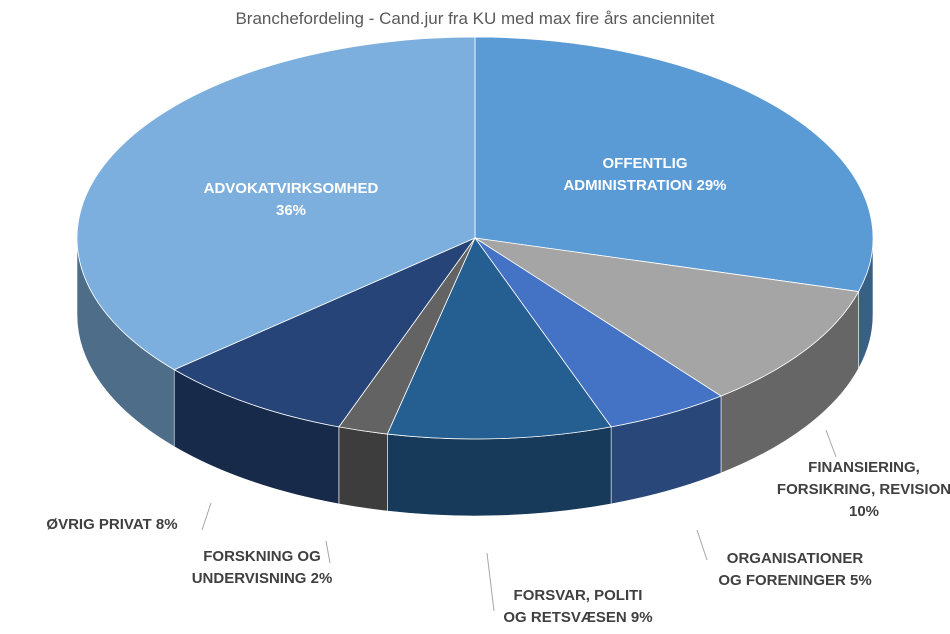 The image size is (950, 634). I want to click on data-label-offentlig: OFFENTLIG ADMINISTRATION 29%, so click(644, 174).